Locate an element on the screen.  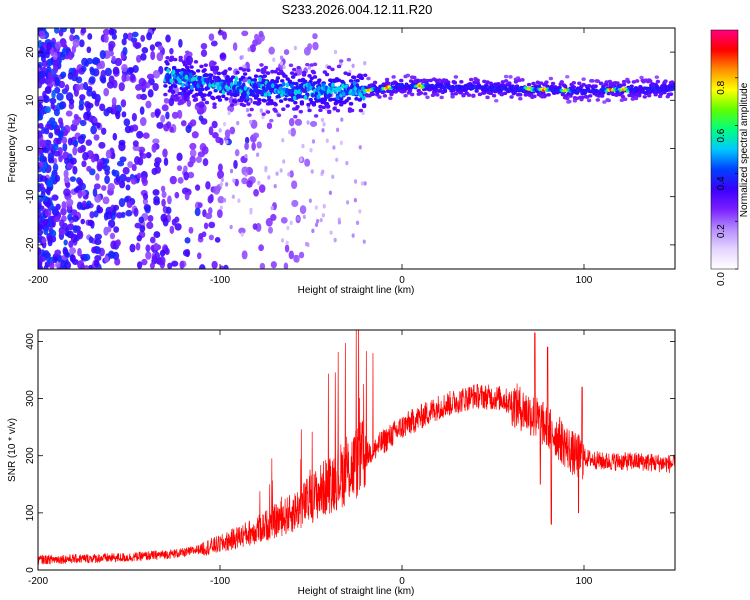
chart-title: S233.2026.004.12.11.R20 is located at coordinates (357, 9).